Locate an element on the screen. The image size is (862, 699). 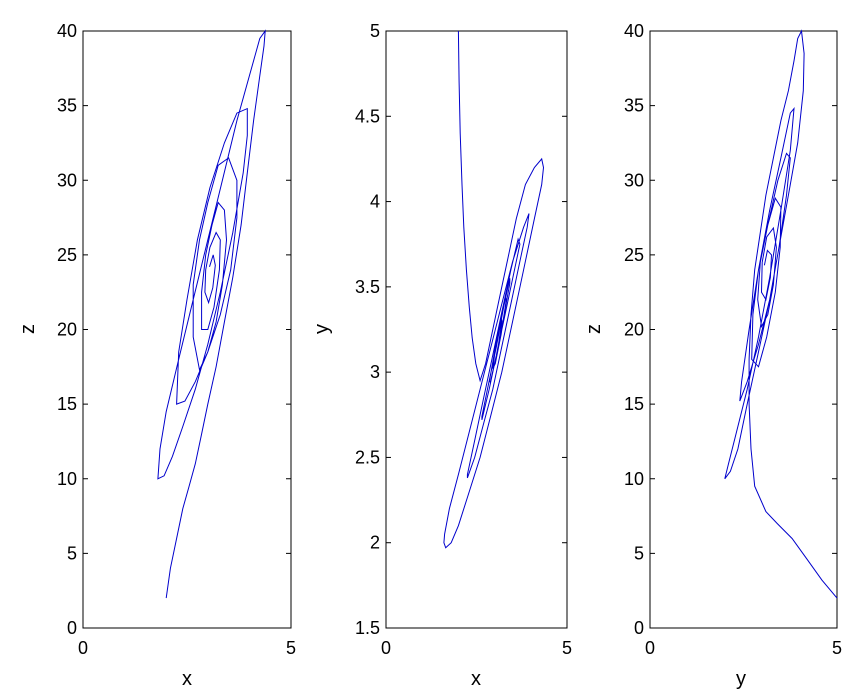
y-tick-label: 1.5 is located at coordinates (367, 628).